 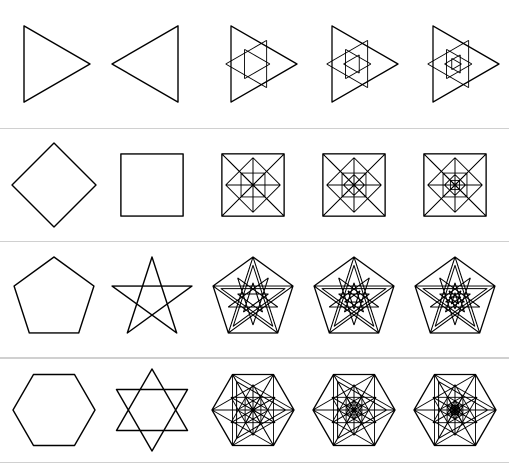 I want to click on pentagon-stage-2-star, so click(x=152, y=295).